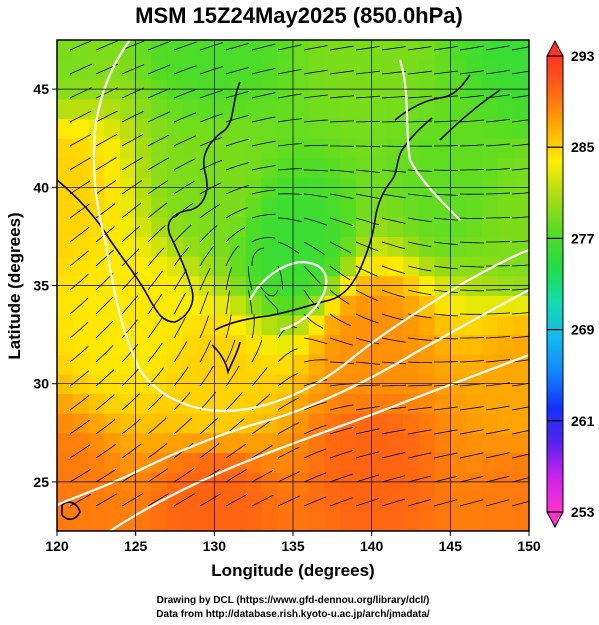  Describe the element at coordinates (149, 202) in the screenshot. I see `coastline-china-korea` at that location.